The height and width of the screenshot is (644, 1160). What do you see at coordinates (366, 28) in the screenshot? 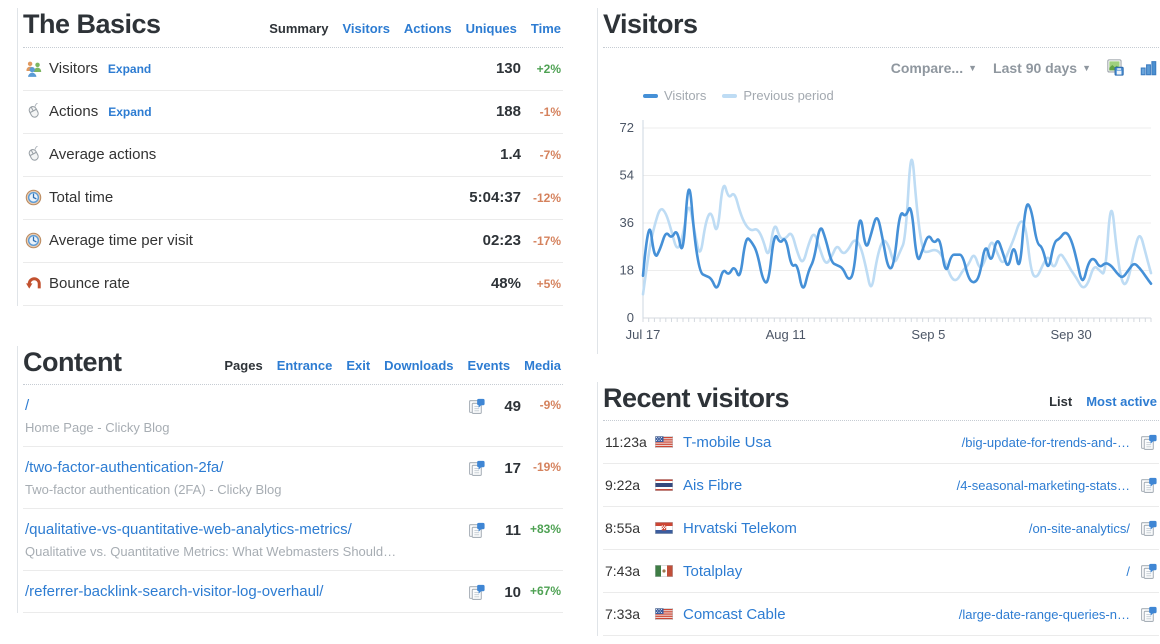
I see `tab-visitors: Visitors` at bounding box center [366, 28].